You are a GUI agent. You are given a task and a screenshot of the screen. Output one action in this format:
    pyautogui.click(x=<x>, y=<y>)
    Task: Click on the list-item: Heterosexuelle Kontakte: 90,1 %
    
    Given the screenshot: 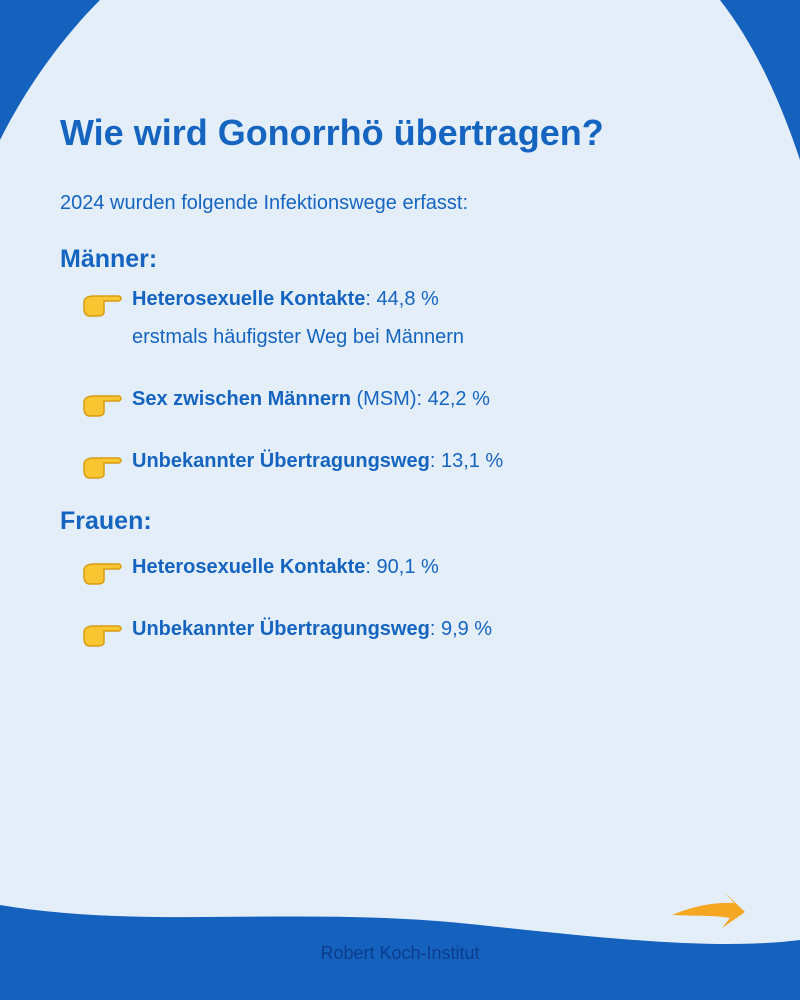 What is the action you would take?
    pyautogui.click(x=285, y=567)
    